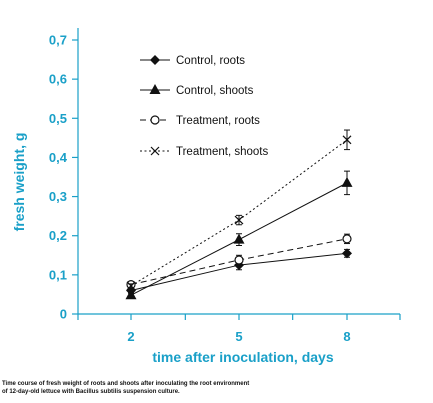 This screenshot has height=403, width=433. Describe the element at coordinates (215, 91) in the screenshot. I see `legend-label: Control, shoots` at that location.